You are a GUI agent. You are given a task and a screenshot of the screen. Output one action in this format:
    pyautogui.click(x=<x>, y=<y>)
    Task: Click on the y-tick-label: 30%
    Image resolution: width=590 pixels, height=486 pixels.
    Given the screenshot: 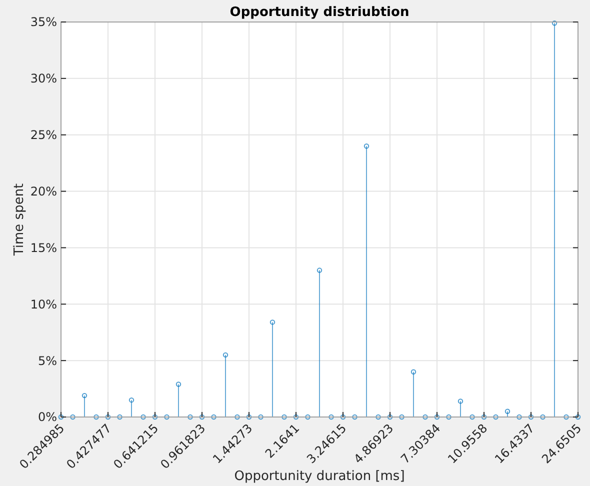 What is the action you would take?
    pyautogui.click(x=43, y=79)
    